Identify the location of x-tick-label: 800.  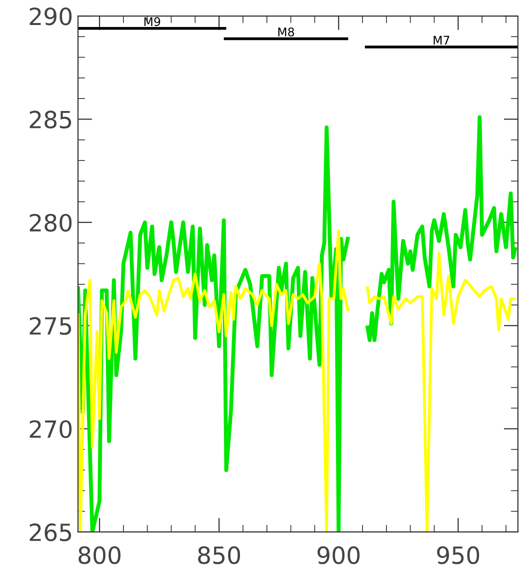
(99, 555).